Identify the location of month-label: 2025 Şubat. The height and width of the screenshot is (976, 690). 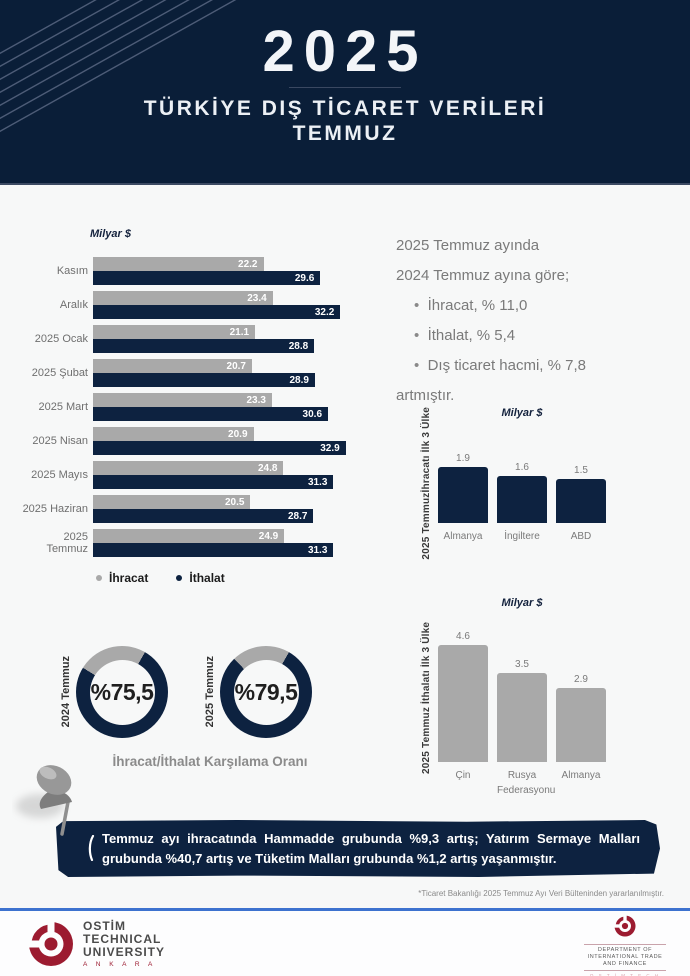
(59, 373).